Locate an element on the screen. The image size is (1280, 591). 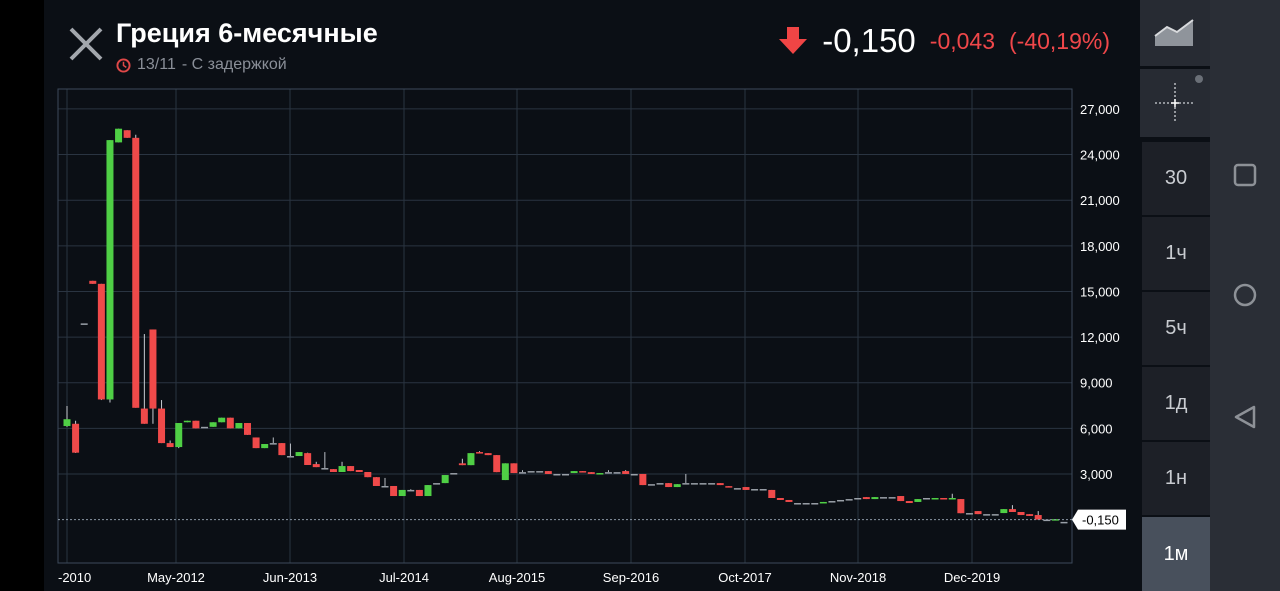
crosshair-icon is located at coordinates (1179, 99).